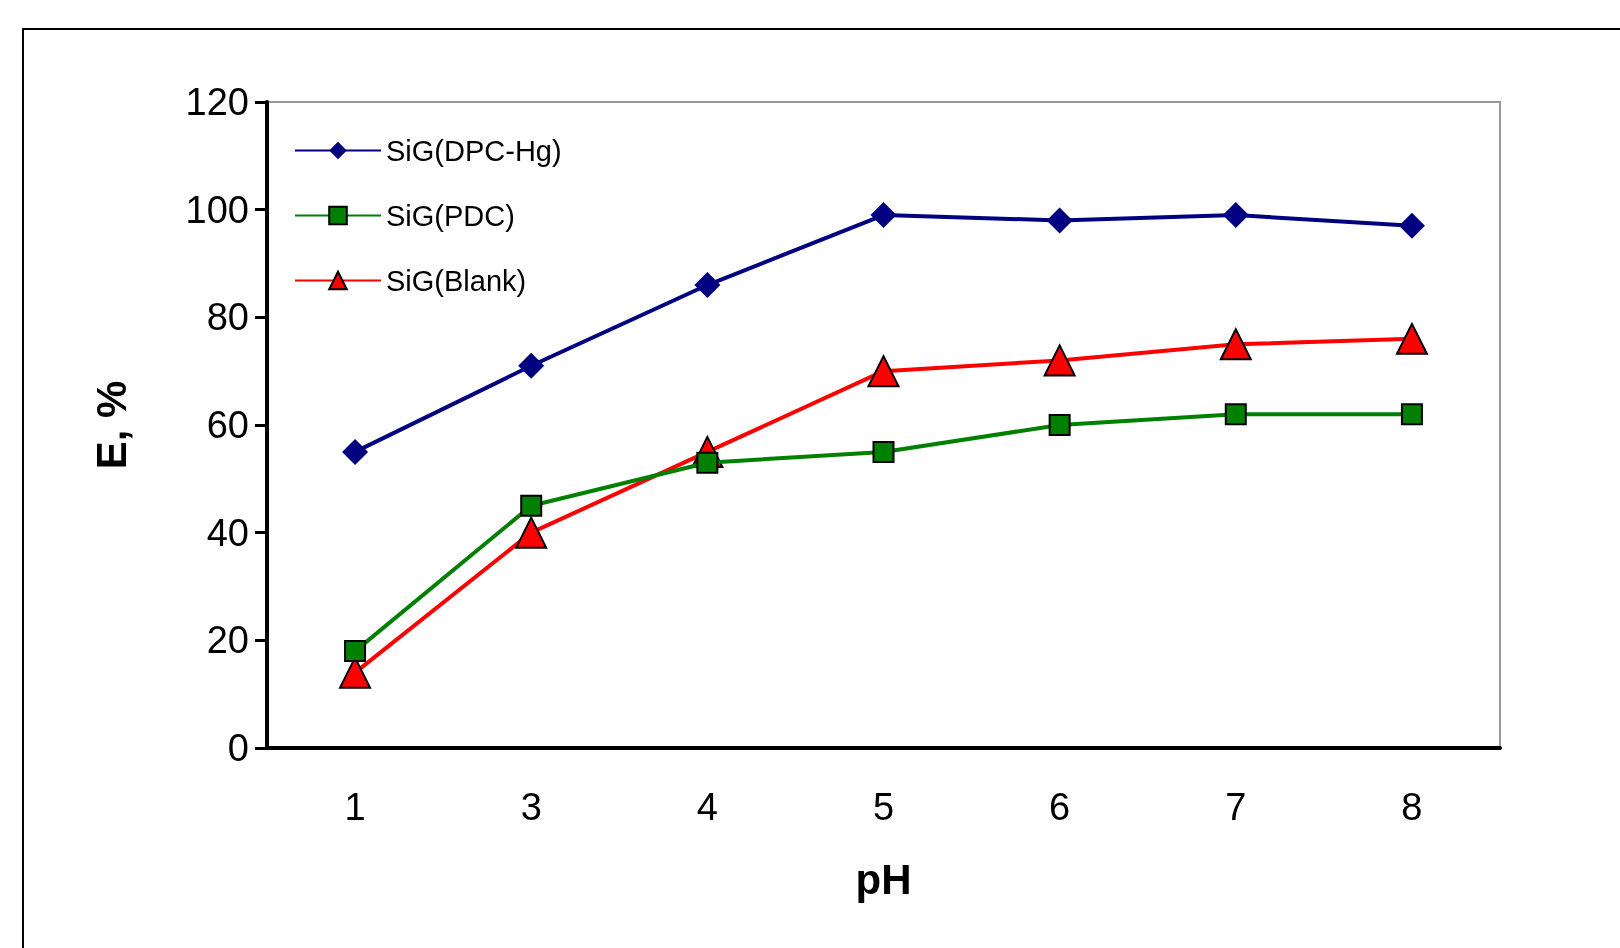 The width and height of the screenshot is (1620, 948). What do you see at coordinates (355, 807) in the screenshot?
I see `x-tick-label: 1` at bounding box center [355, 807].